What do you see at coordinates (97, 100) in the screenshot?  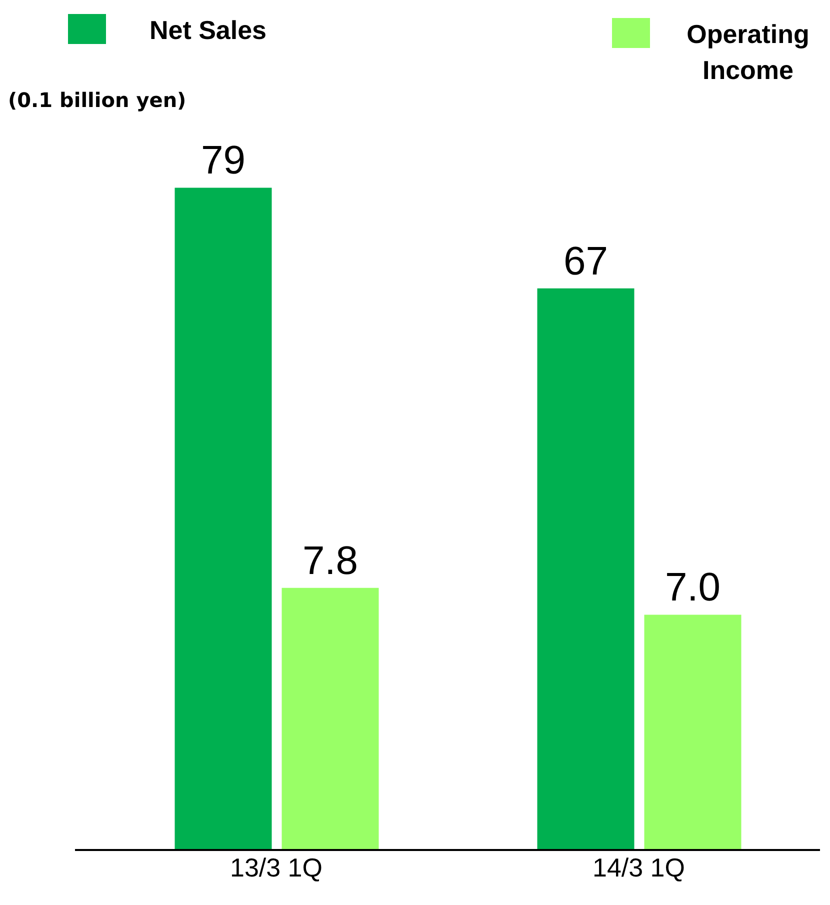 I see `y-axis-title: (0.1 billion yen)` at bounding box center [97, 100].